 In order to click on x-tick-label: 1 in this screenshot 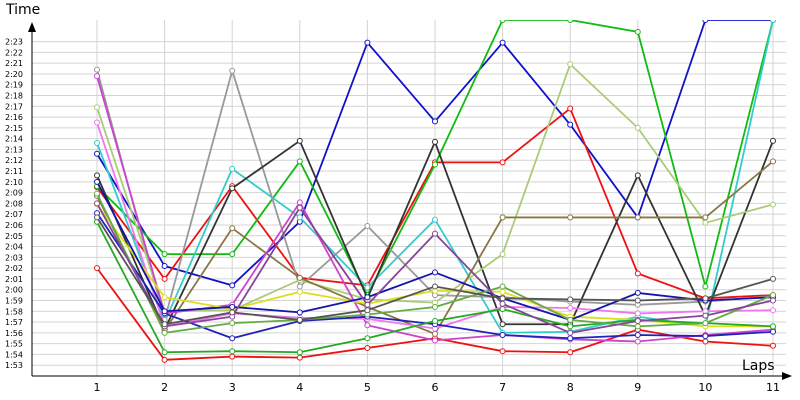, I will do `click(97, 387)`.